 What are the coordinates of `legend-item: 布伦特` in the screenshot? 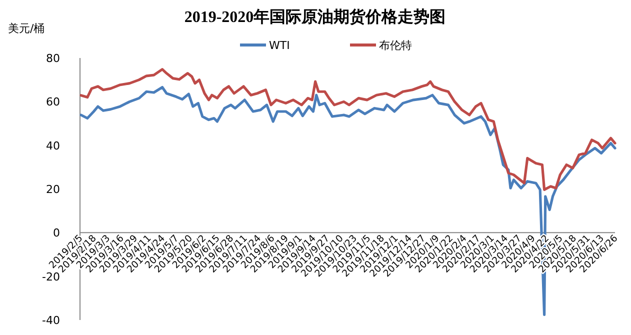 It's located at (381, 45).